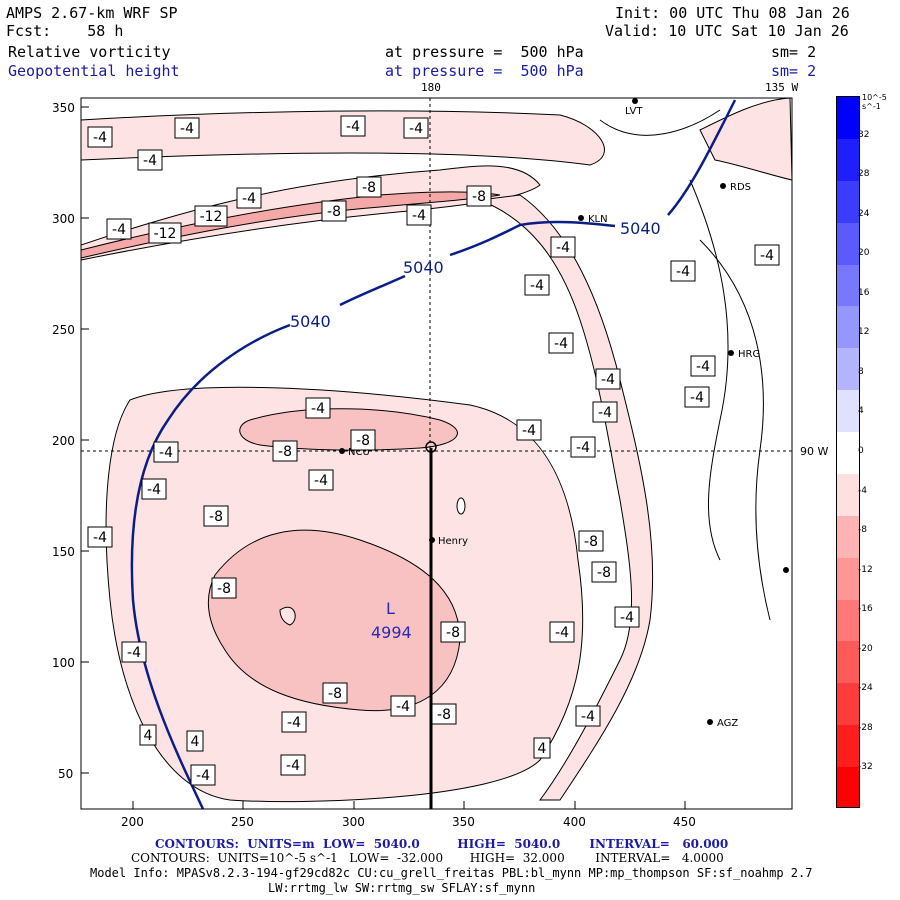 The height and width of the screenshot is (900, 900). What do you see at coordinates (423, 267) in the screenshot?
I see `height-label: 5040` at bounding box center [423, 267].